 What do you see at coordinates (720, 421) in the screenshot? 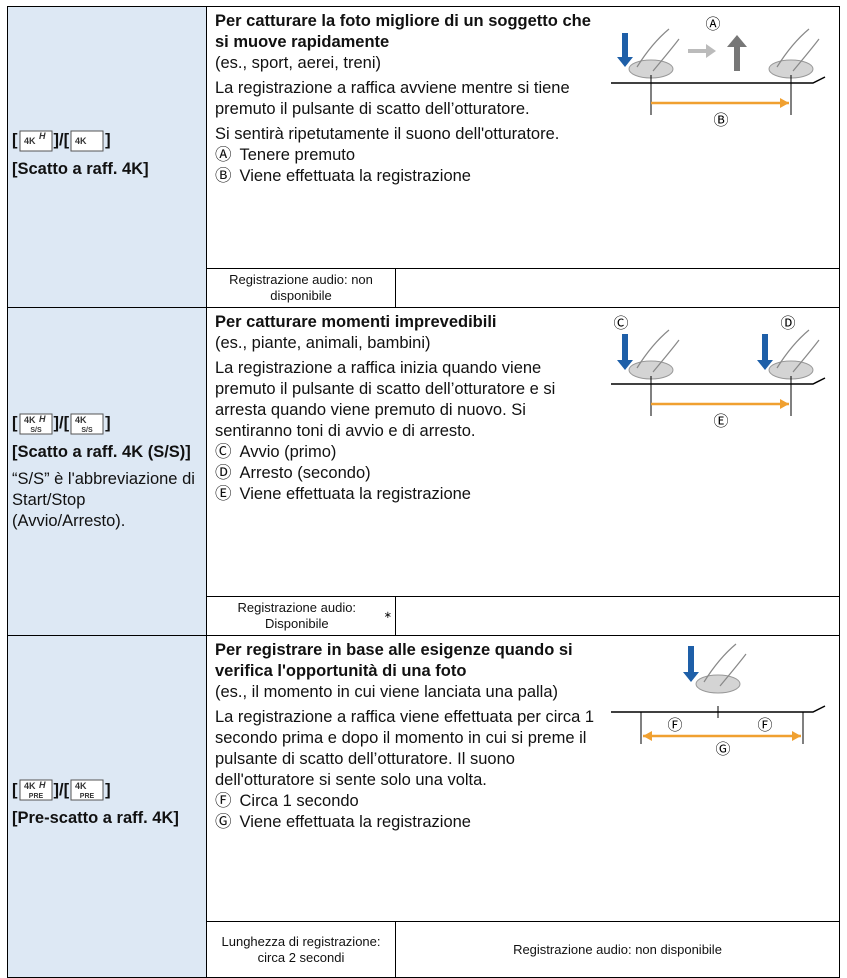
I see `diagram-label: Ⓔ` at bounding box center [720, 421].